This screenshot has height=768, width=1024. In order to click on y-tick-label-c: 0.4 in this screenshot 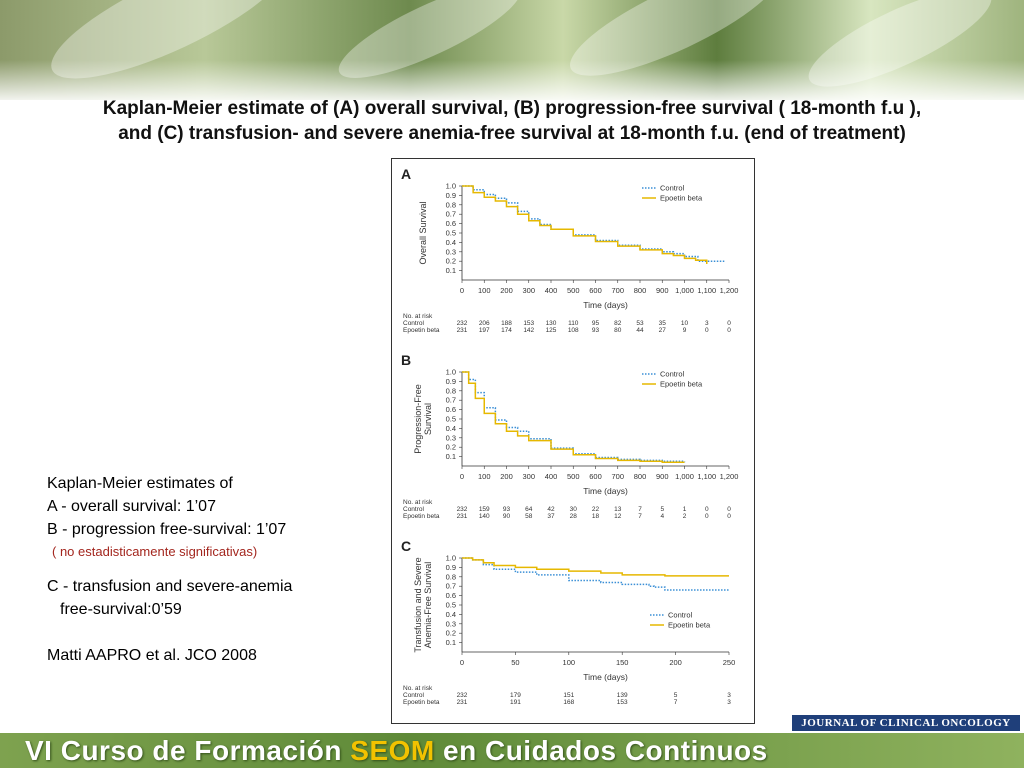, I will do `click(451, 614)`.